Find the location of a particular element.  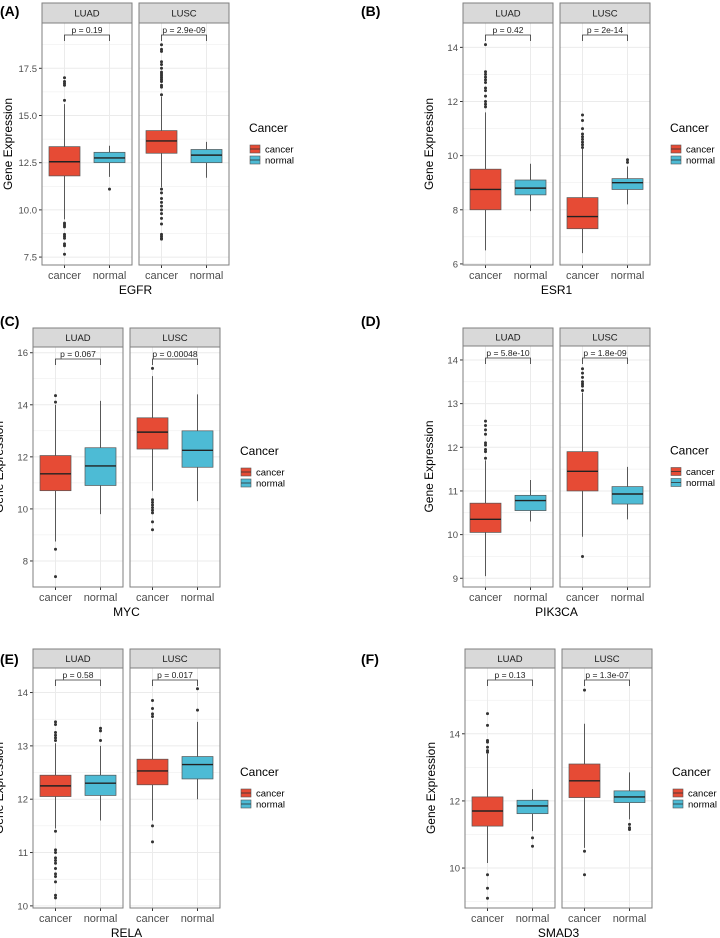

legend-title: Cancer is located at coordinates (259, 772).